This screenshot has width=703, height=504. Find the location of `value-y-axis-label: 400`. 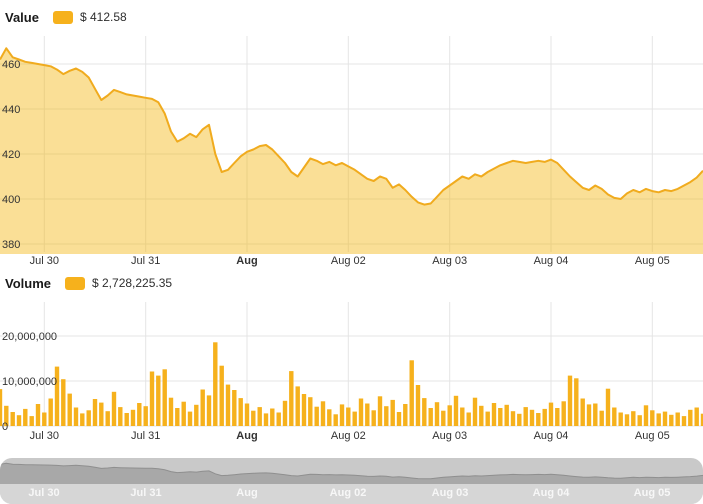

value-y-axis-label: 400 is located at coordinates (11, 200).